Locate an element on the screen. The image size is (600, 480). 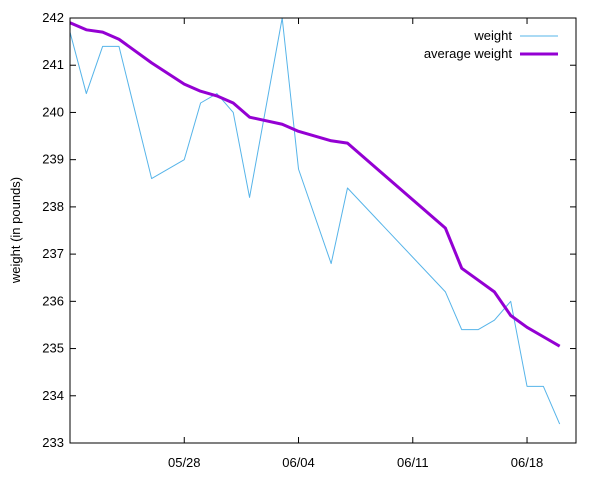
y-tick-label: 234 is located at coordinates (53, 395).